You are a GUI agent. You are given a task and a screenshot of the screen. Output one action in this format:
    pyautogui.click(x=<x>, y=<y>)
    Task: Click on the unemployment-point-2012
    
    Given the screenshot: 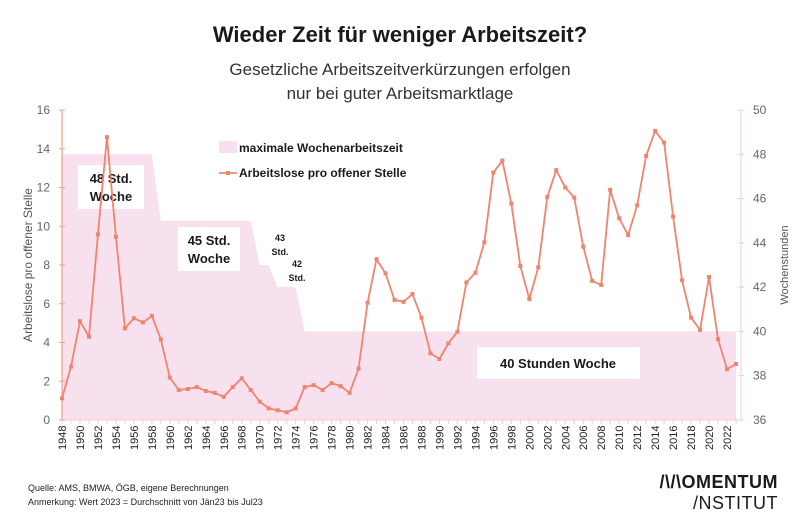 What is the action you would take?
    pyautogui.click(x=637, y=205)
    